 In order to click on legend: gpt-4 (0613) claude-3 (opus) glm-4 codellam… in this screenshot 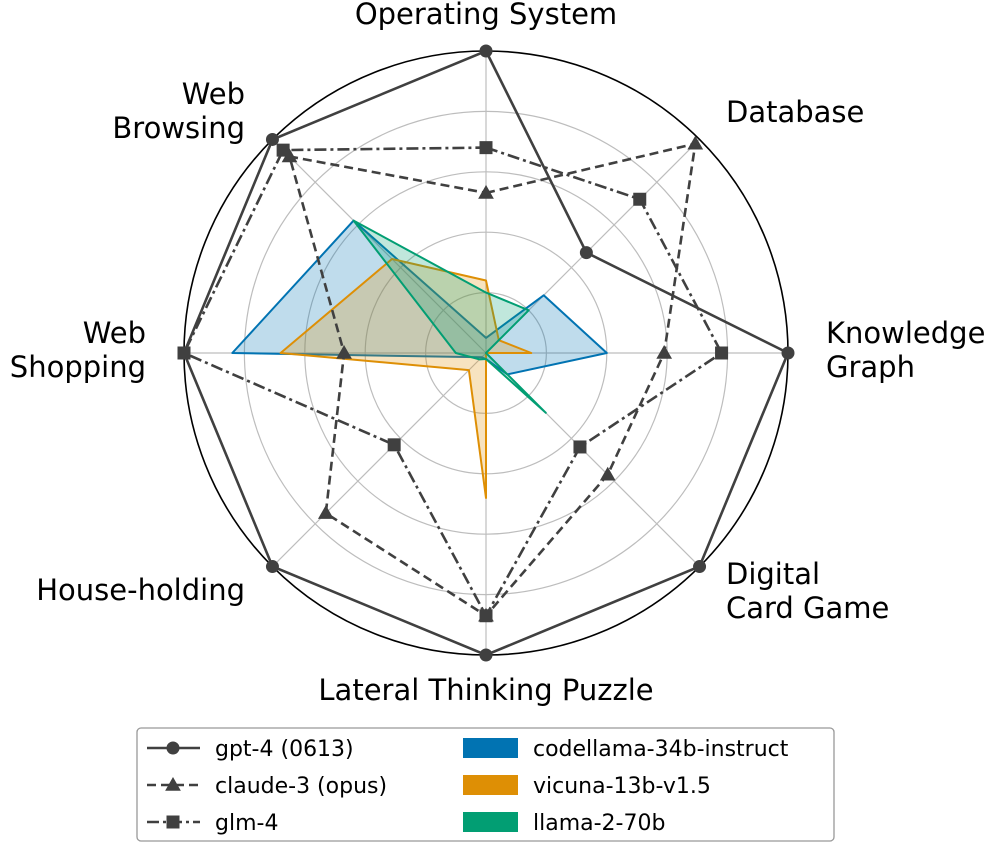, I will do `click(485, 784)`.